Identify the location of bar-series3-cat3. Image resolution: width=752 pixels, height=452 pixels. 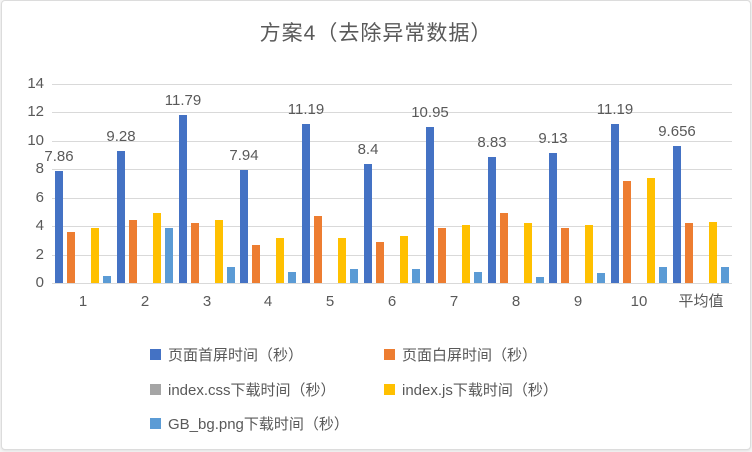
(219, 251).